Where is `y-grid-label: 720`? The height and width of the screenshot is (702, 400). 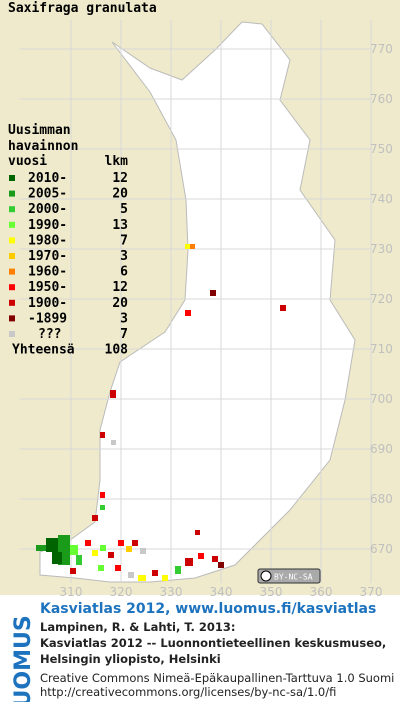 y-grid-label: 720 is located at coordinates (381, 299).